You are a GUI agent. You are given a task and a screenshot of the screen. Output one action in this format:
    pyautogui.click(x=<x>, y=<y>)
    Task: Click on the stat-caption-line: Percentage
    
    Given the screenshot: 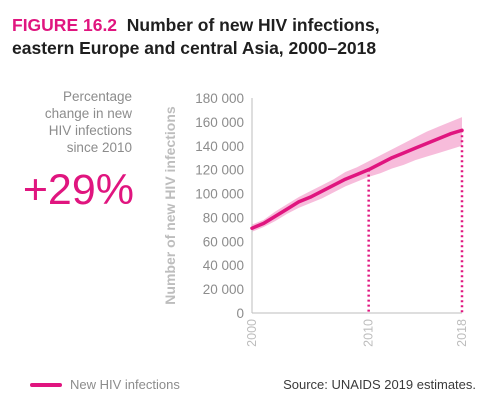 What is the action you would take?
    pyautogui.click(x=97, y=96)
    